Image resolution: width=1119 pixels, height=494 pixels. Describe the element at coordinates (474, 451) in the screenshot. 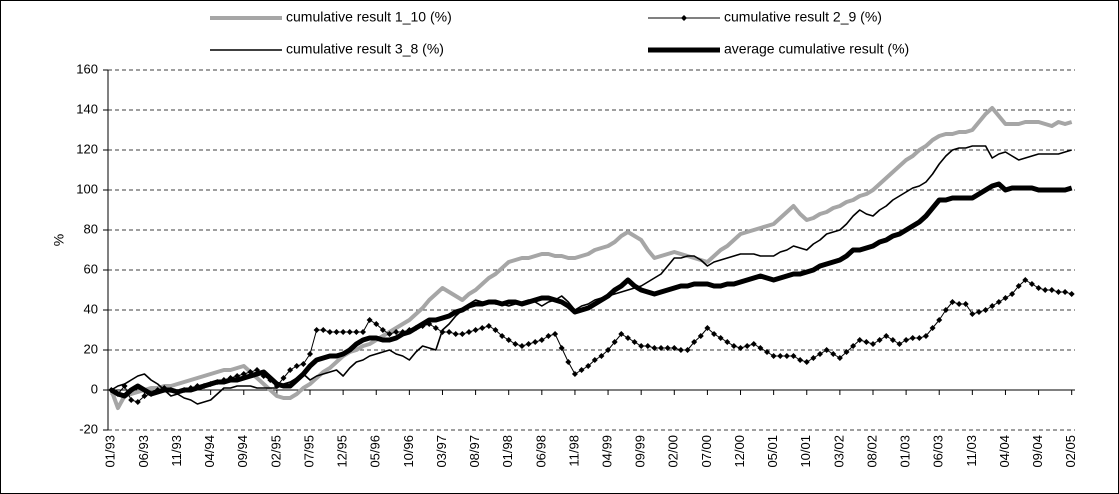

I see `x-tick-label: 08/97` at that location.